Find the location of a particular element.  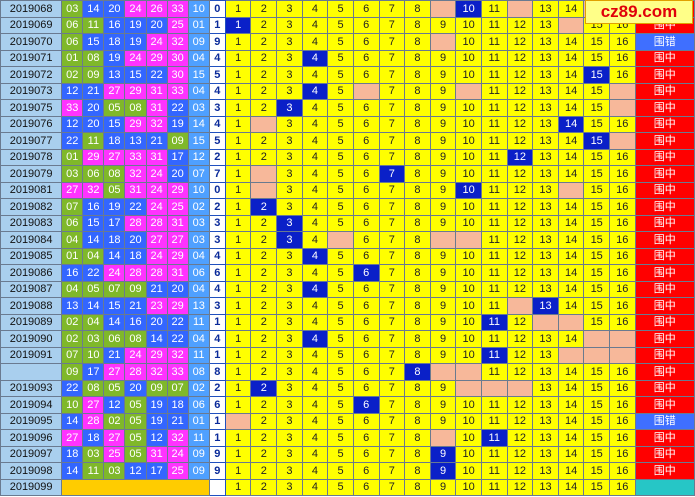

period: 2019082 is located at coordinates (31, 207).